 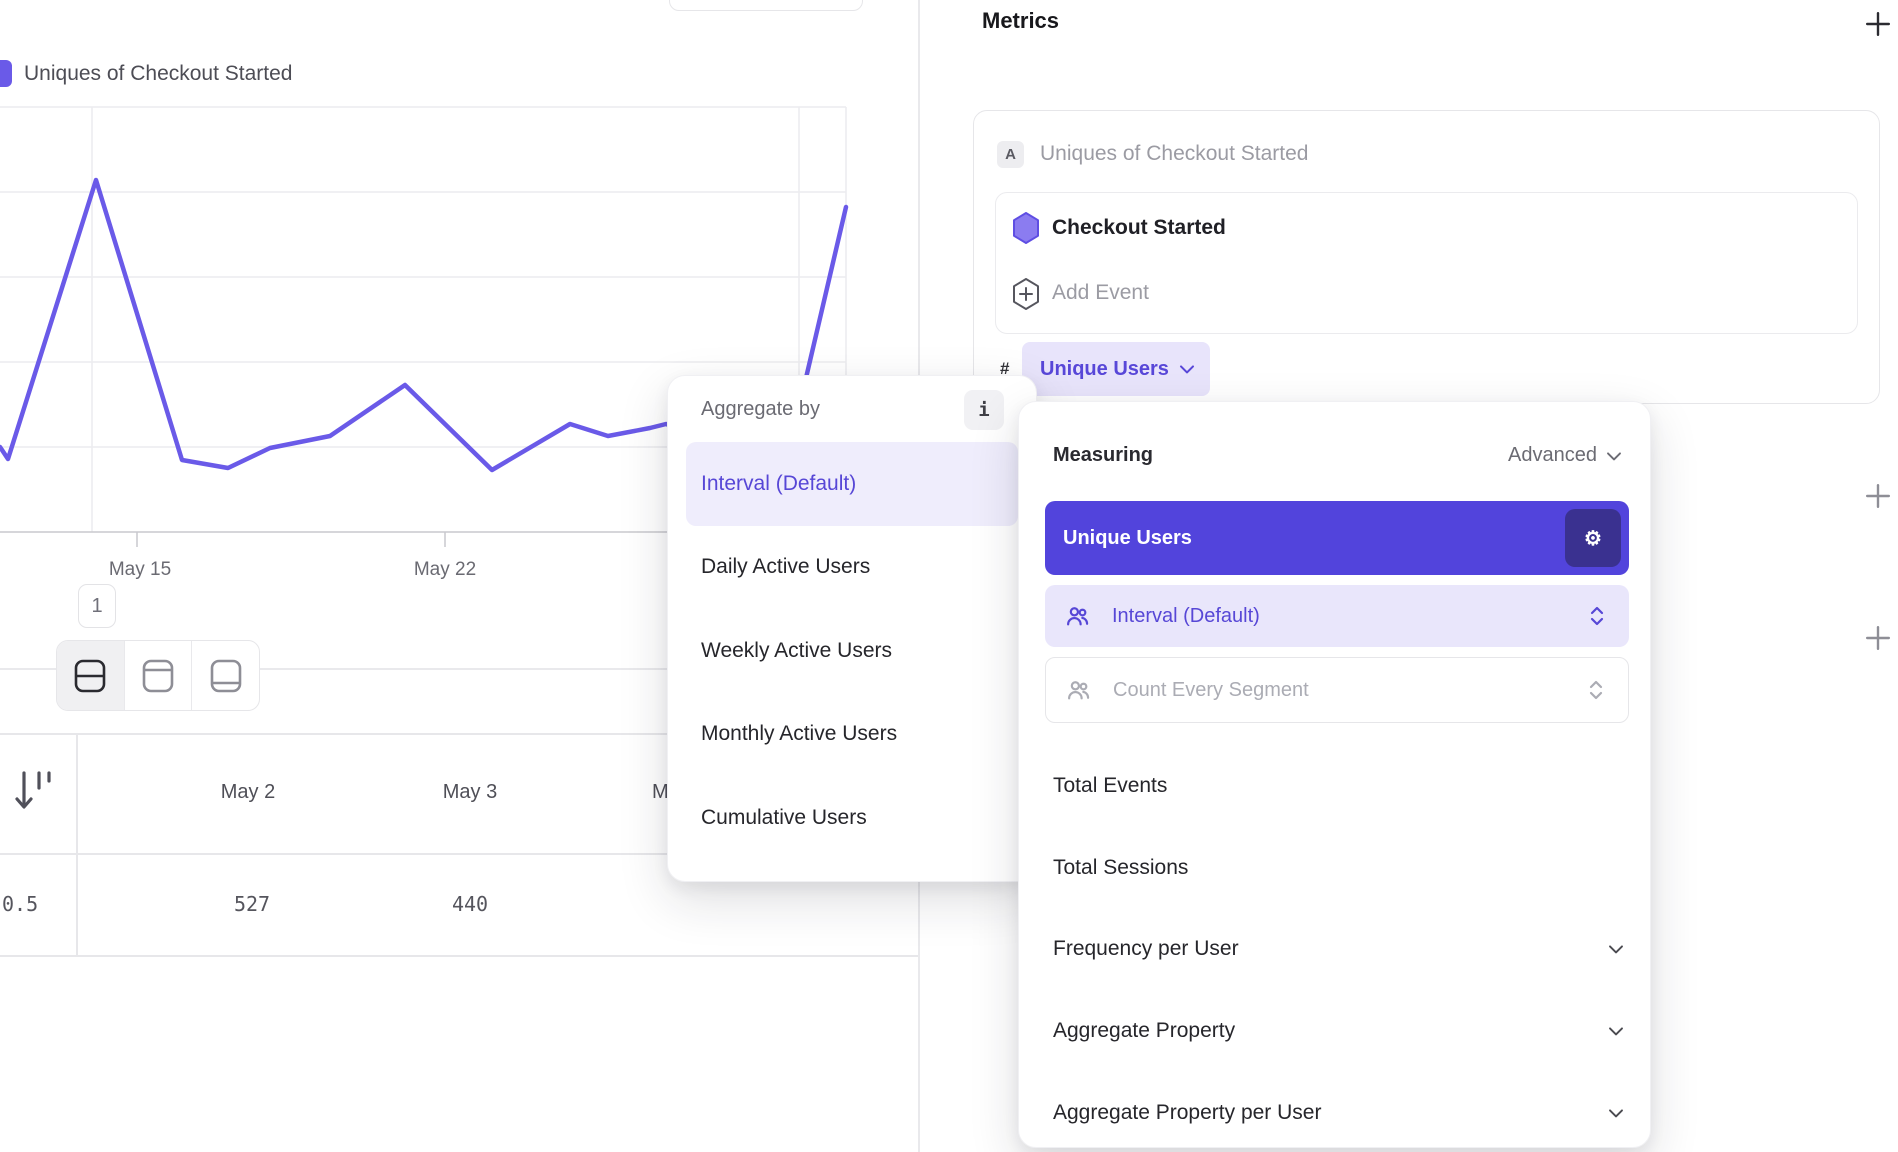 What do you see at coordinates (784, 817) in the screenshot?
I see `aggregate-option-label: Cumulative Users` at bounding box center [784, 817].